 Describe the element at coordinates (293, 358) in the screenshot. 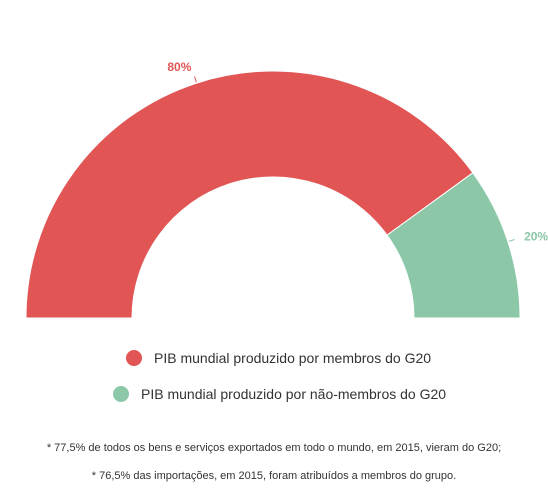

I see `legend-label-g20-members: PIB mundial produzido por membros do G20` at that location.